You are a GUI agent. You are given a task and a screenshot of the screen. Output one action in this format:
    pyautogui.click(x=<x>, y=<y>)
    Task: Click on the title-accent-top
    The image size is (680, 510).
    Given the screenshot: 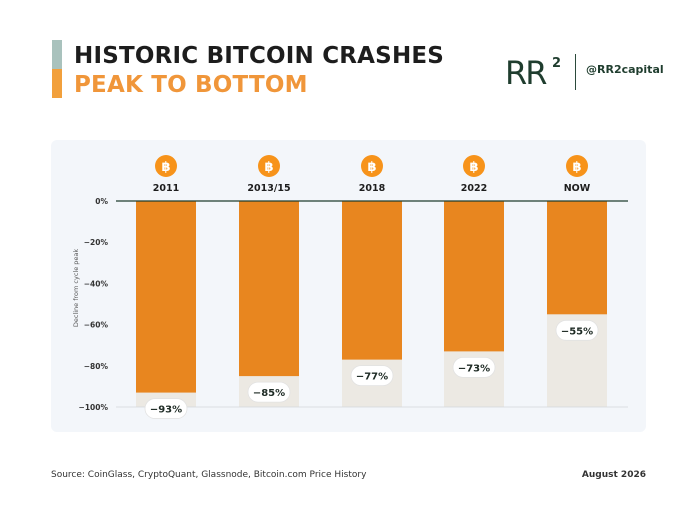 What is the action you would take?
    pyautogui.click(x=57, y=54)
    